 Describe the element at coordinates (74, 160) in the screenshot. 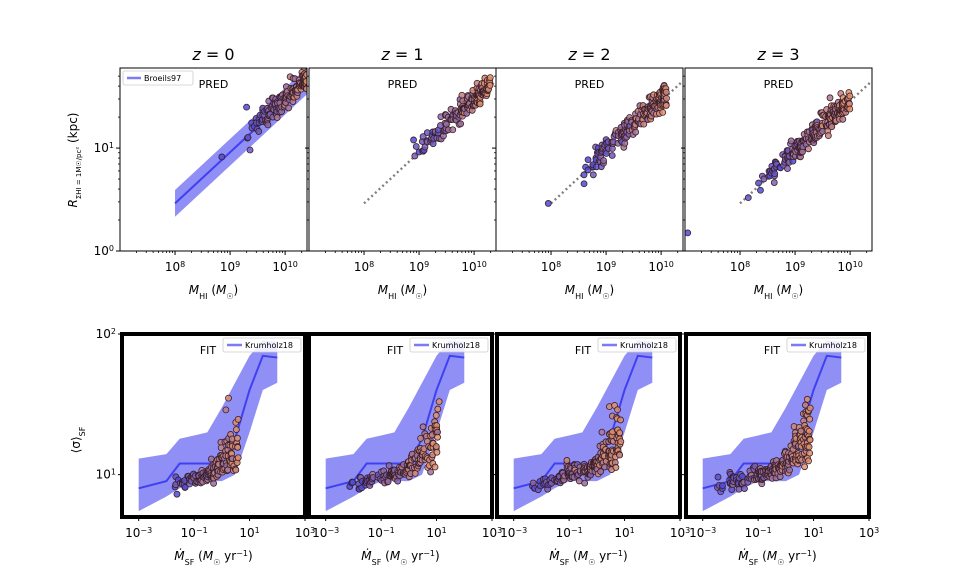

I see `top-ylabel: RΣHI = 1M☉/pc² (kpc)` at that location.